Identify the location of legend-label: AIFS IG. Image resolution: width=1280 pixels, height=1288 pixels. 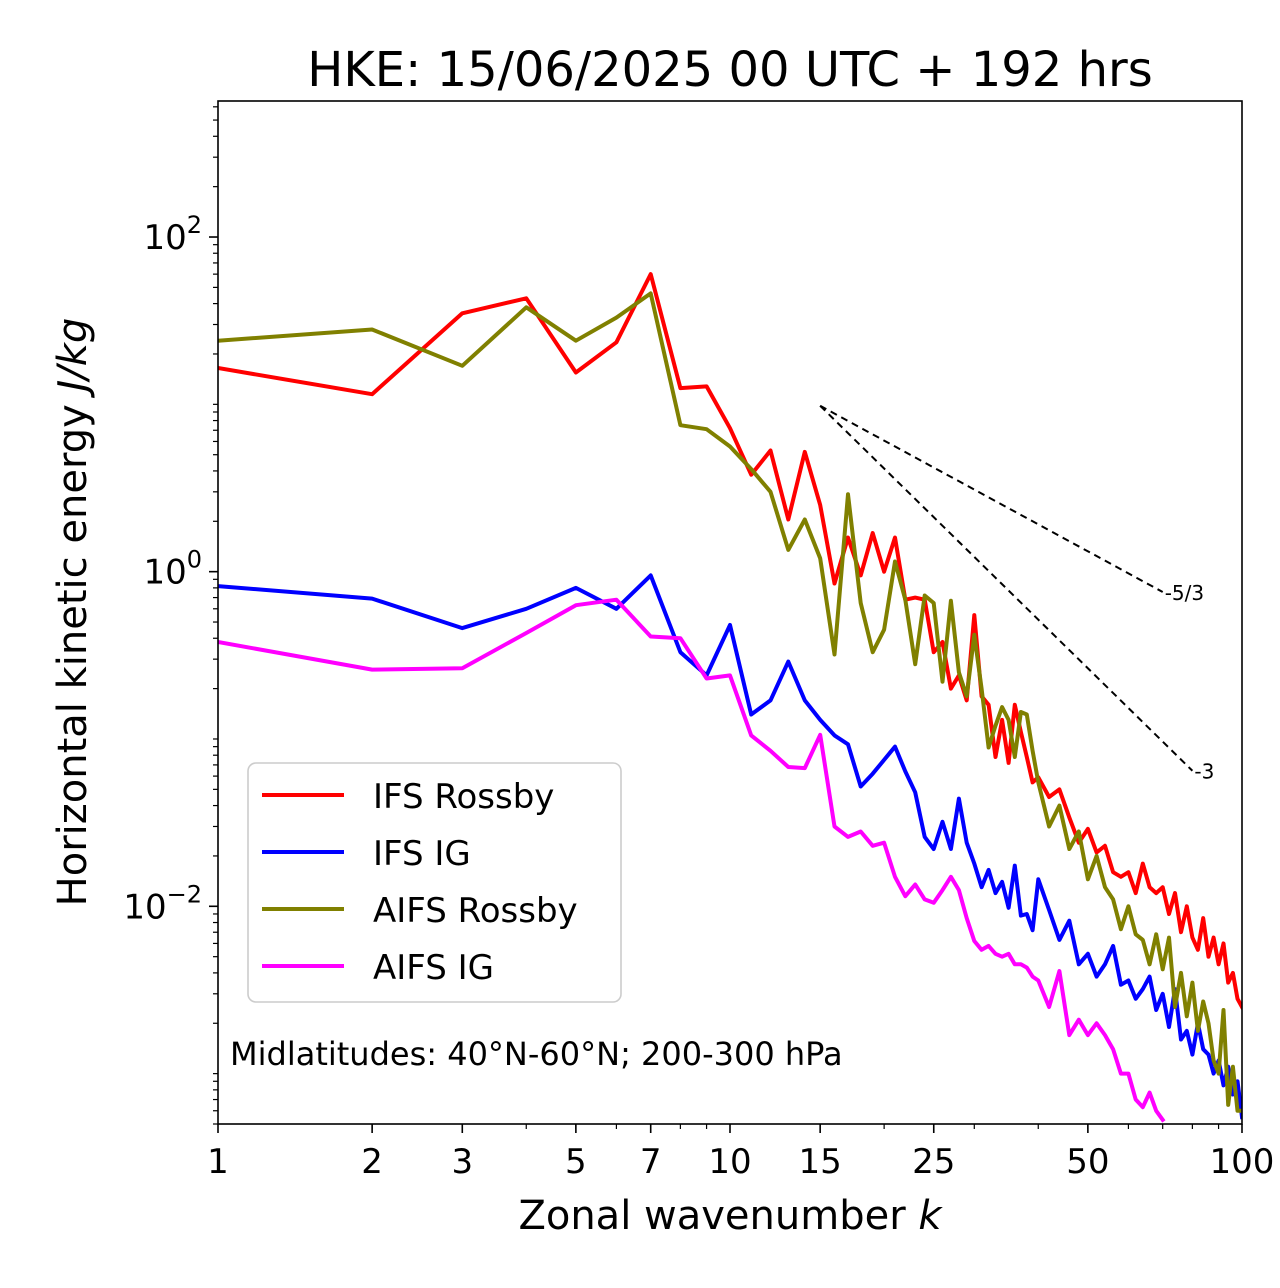
(433, 968).